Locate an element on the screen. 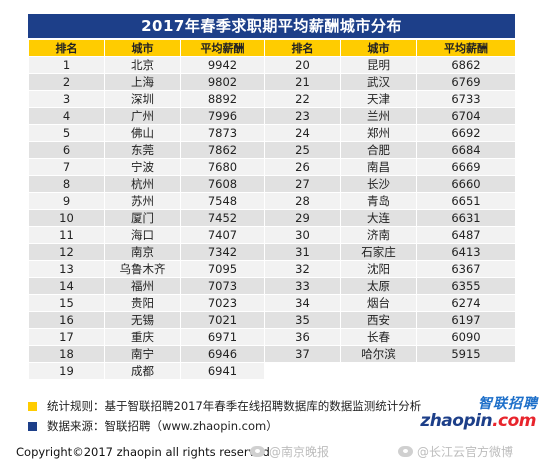  table-row: 19 成都 6941 is located at coordinates (272, 371).